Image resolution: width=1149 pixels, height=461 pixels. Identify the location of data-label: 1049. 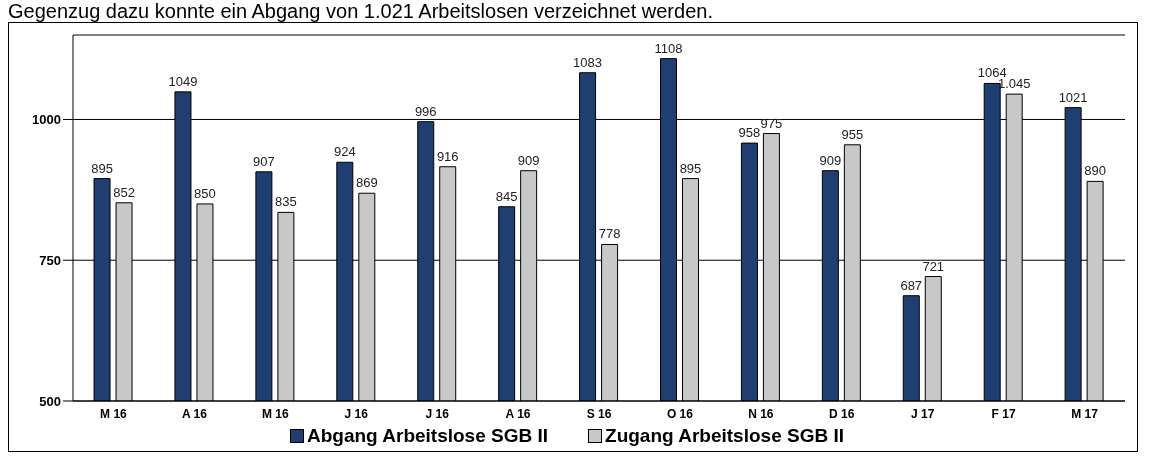
(183, 81).